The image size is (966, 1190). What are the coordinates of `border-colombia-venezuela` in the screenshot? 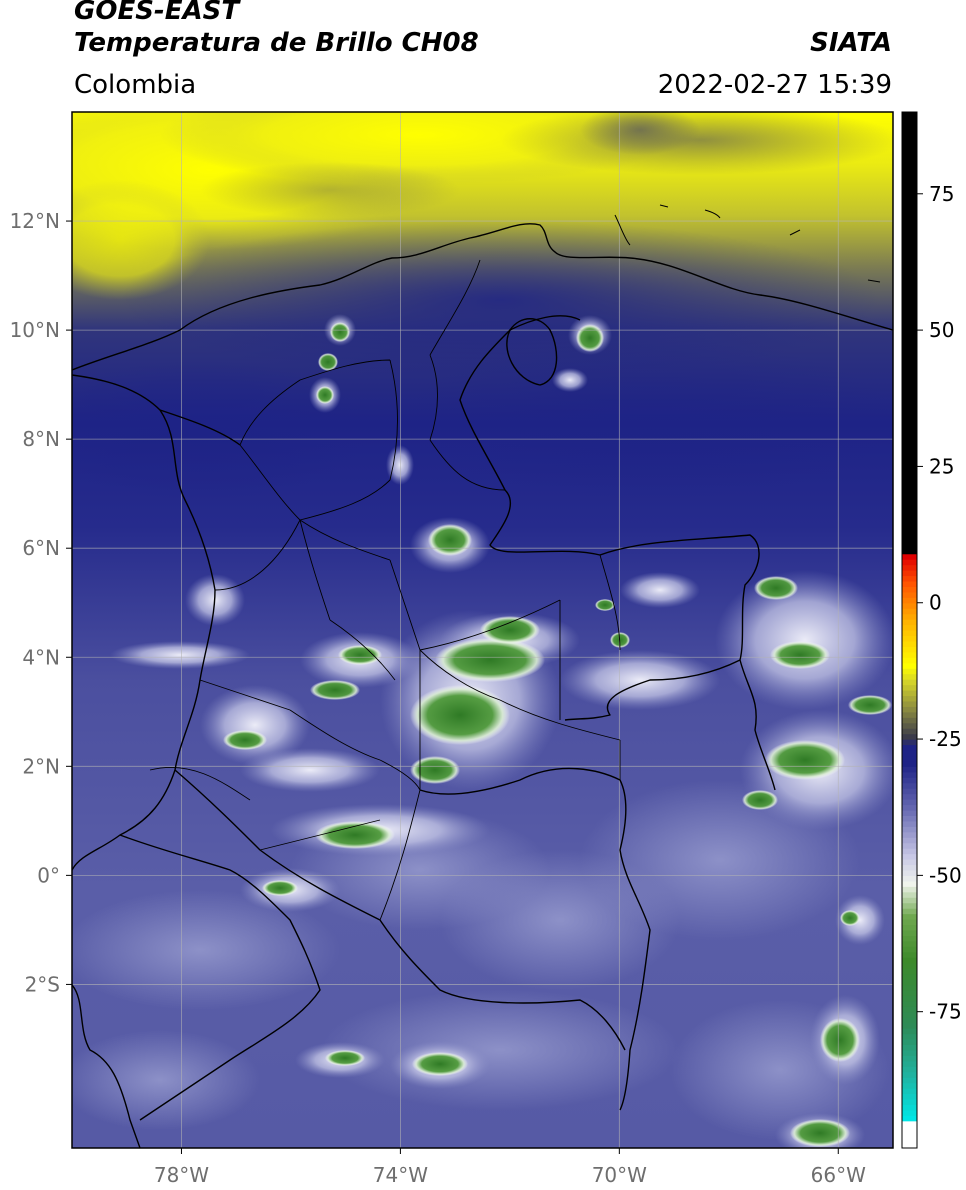 It's located at (632, 640).